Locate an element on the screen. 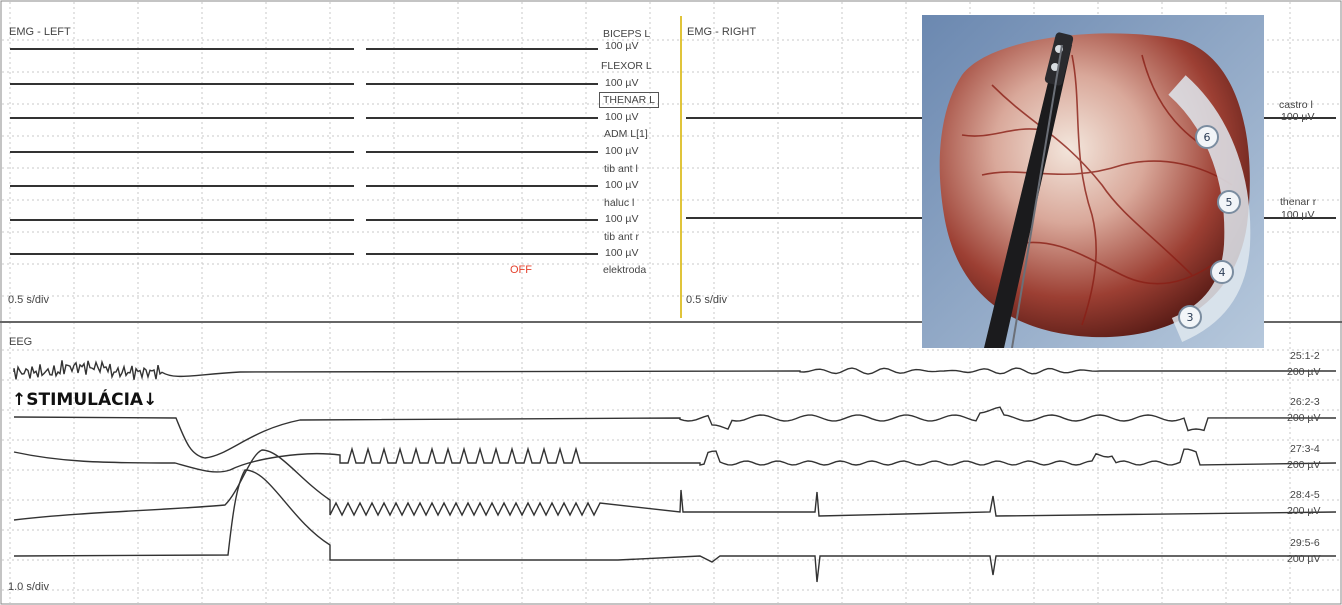 The width and height of the screenshot is (1342, 605). channel-gain-castro-l: 100 µV is located at coordinates (1298, 117).